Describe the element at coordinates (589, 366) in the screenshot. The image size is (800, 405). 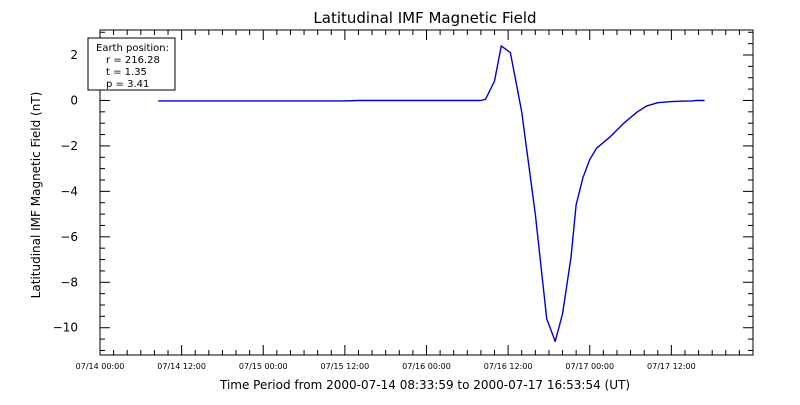
I see `x-tick-label: 07/17 00:00` at that location.